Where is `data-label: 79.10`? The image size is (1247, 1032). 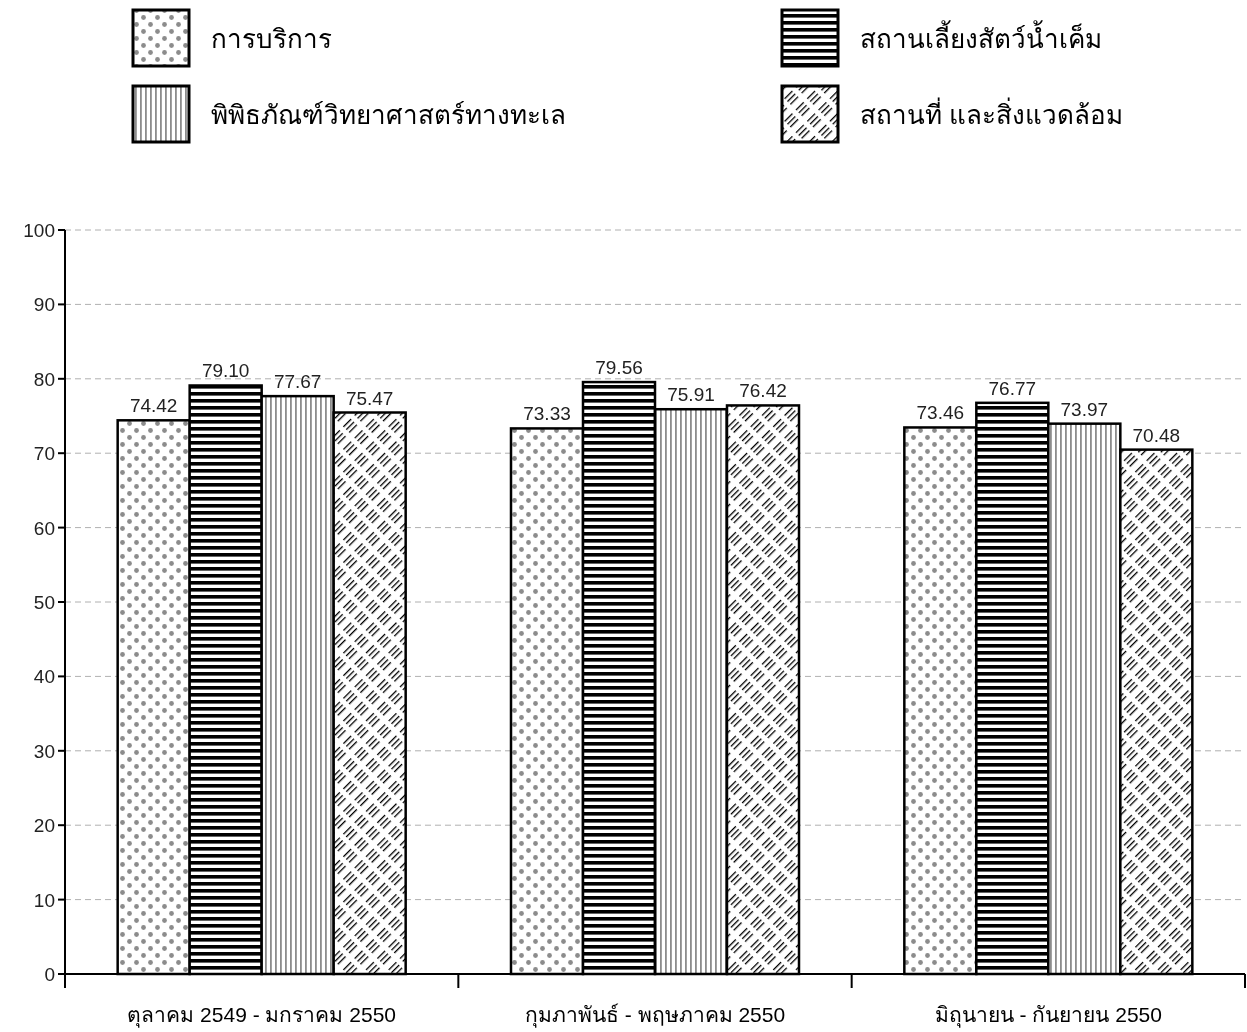
data-label: 79.10 is located at coordinates (225, 371).